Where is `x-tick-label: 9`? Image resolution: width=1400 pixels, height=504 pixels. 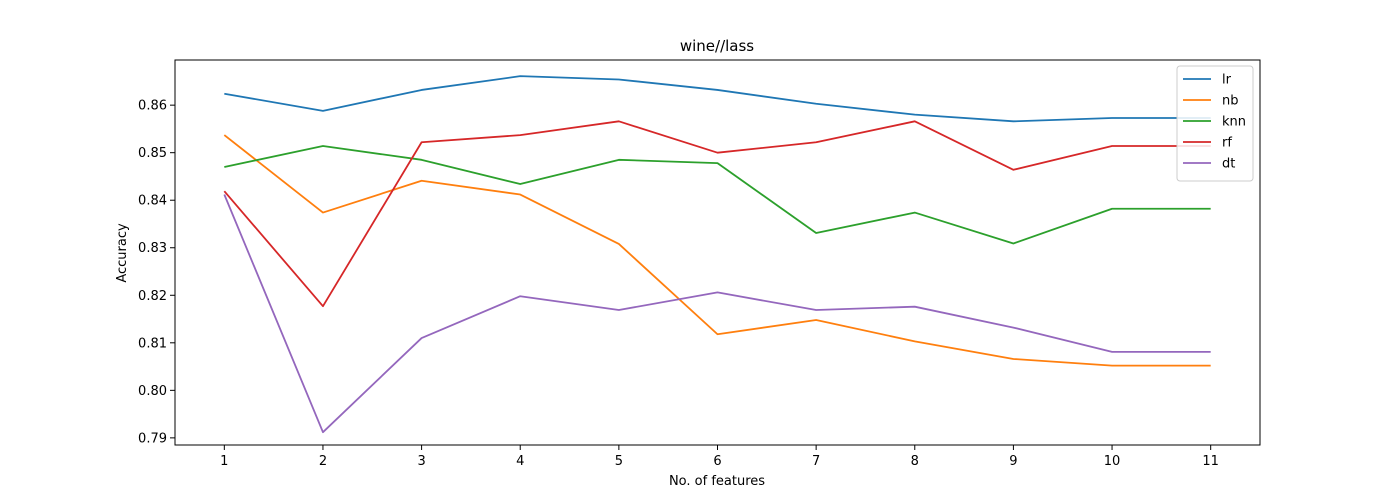 x-tick-label: 9 is located at coordinates (1013, 461).